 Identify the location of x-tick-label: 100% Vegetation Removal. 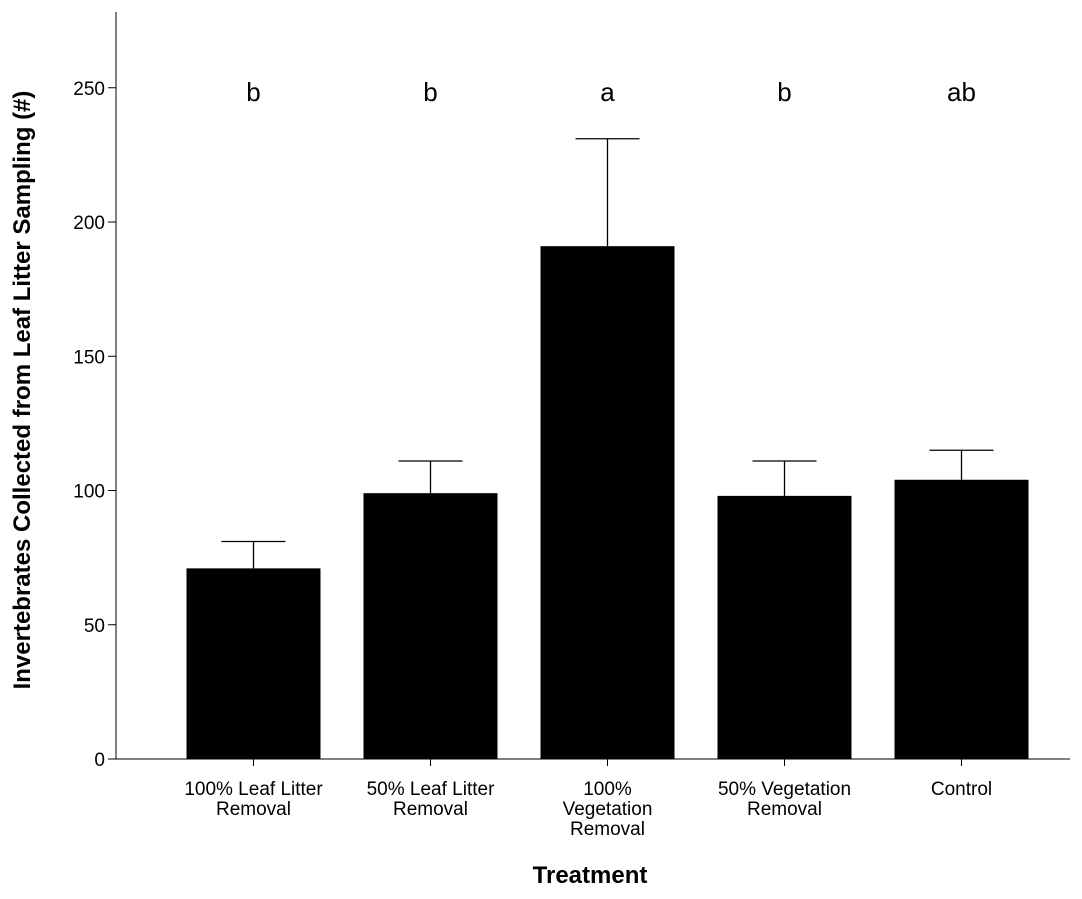
(608, 809).